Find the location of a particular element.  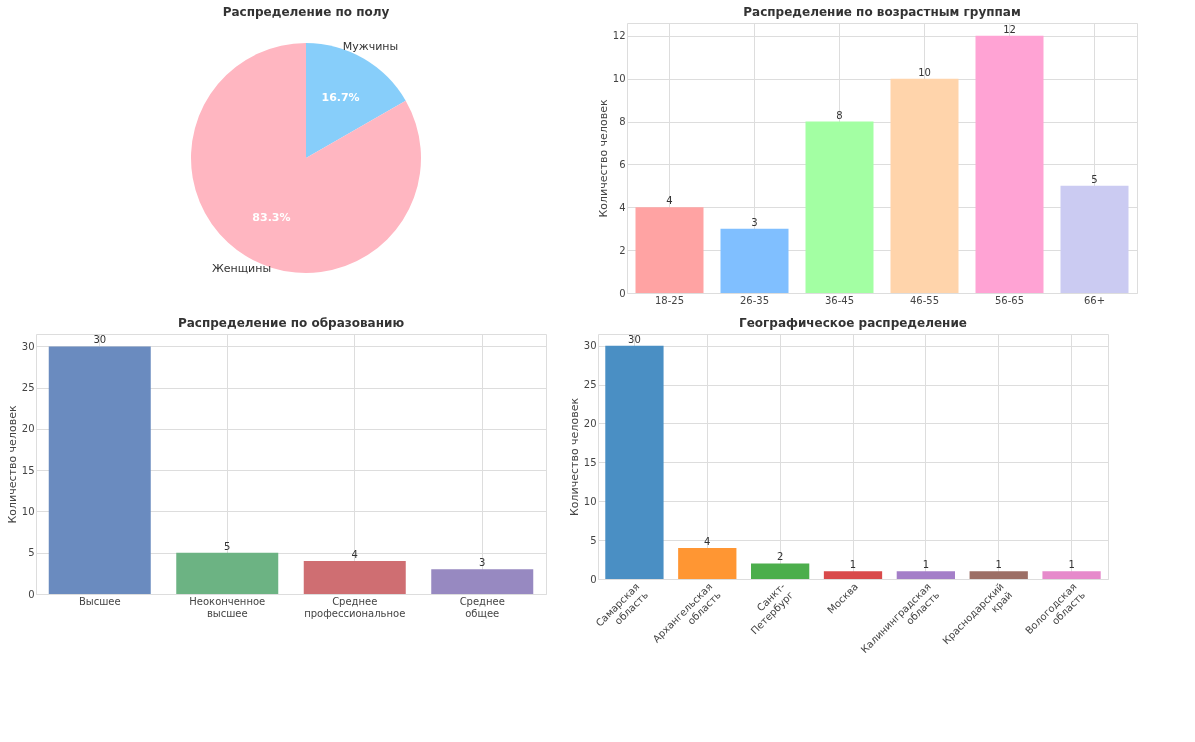

x-tick-label: 46-55 is located at coordinates (924, 300).